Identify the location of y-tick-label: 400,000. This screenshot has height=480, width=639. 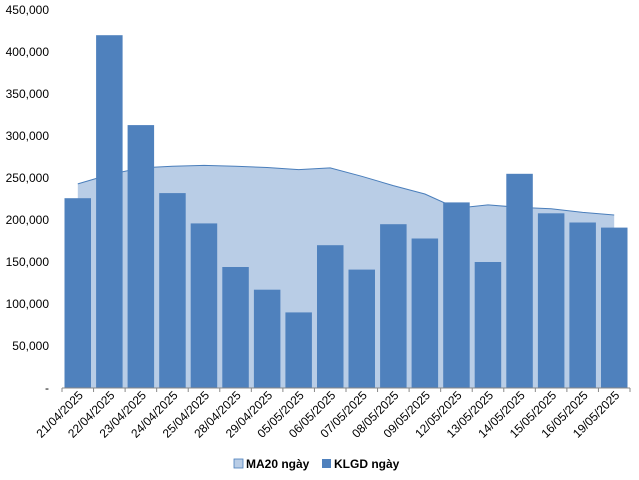
(28, 52).